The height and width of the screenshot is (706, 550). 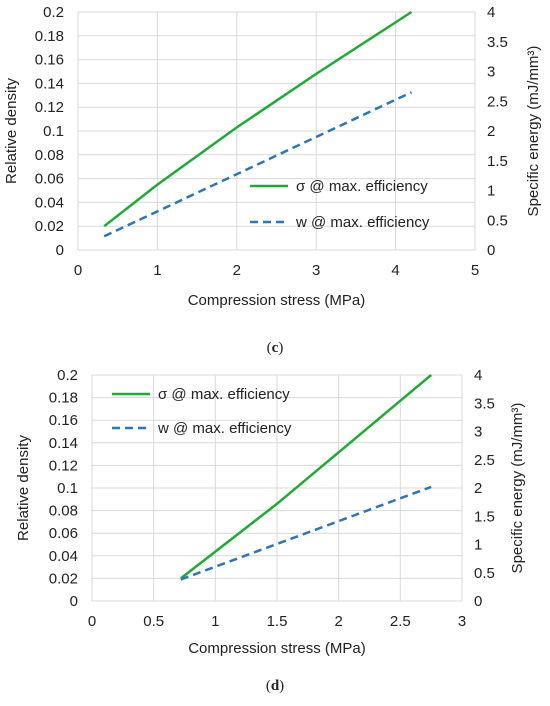 What do you see at coordinates (400, 621) in the screenshot?
I see `x-tick-label: 2.5` at bounding box center [400, 621].